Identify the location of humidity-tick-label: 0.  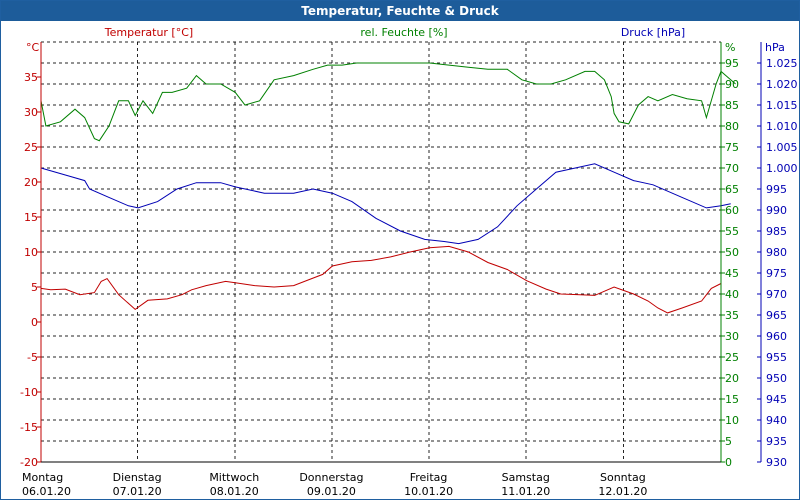
(728, 462).